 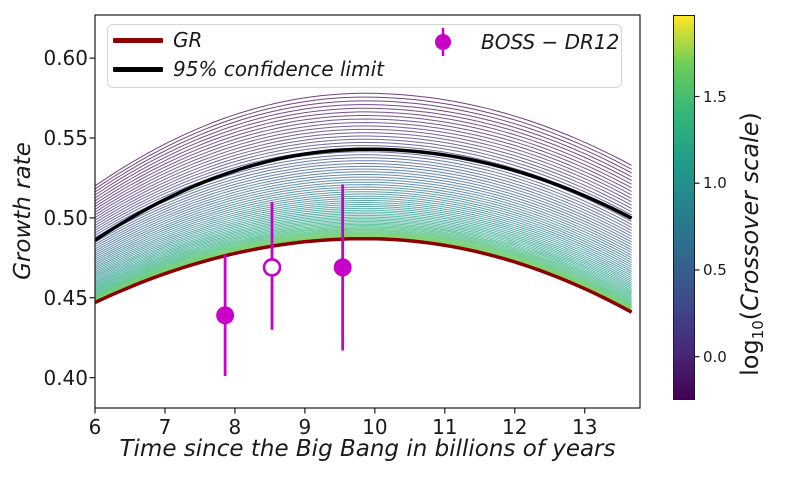 I want to click on legend: GR 95% confidence limit BOSS − DR12, so click(x=364, y=56).